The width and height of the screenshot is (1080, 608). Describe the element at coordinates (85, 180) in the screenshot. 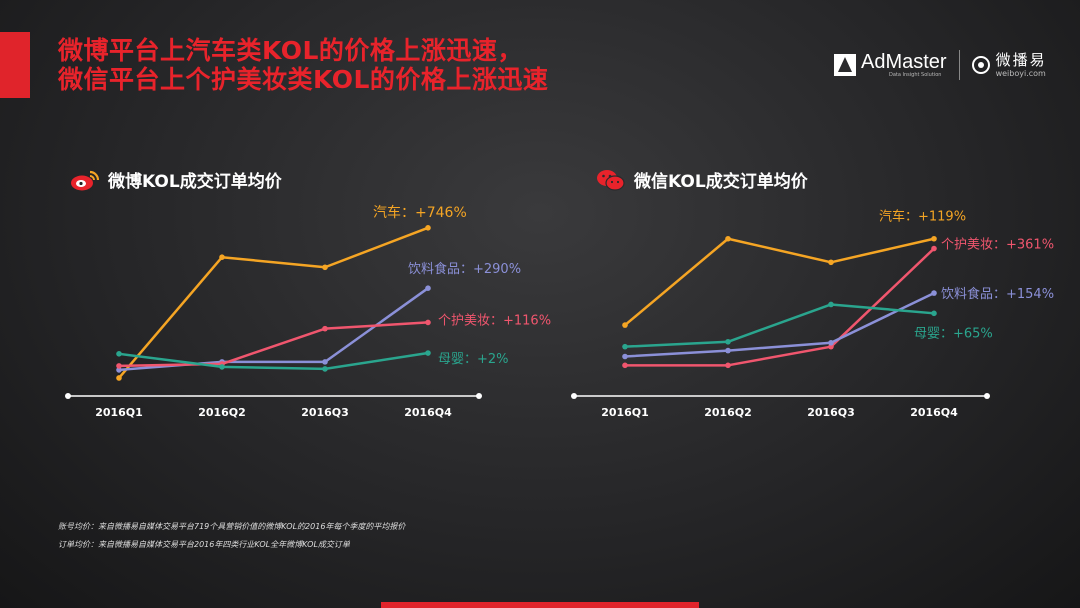

I see `weibo-icon` at that location.